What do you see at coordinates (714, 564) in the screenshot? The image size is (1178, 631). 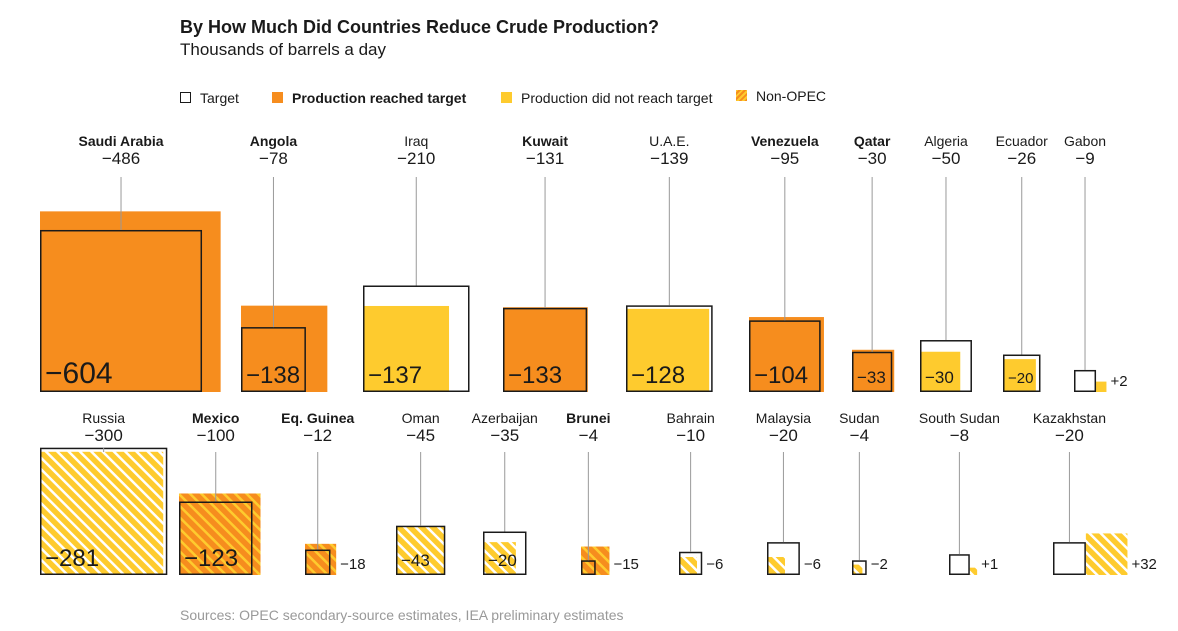 I see `actual-label-bahrain: −6` at bounding box center [714, 564].